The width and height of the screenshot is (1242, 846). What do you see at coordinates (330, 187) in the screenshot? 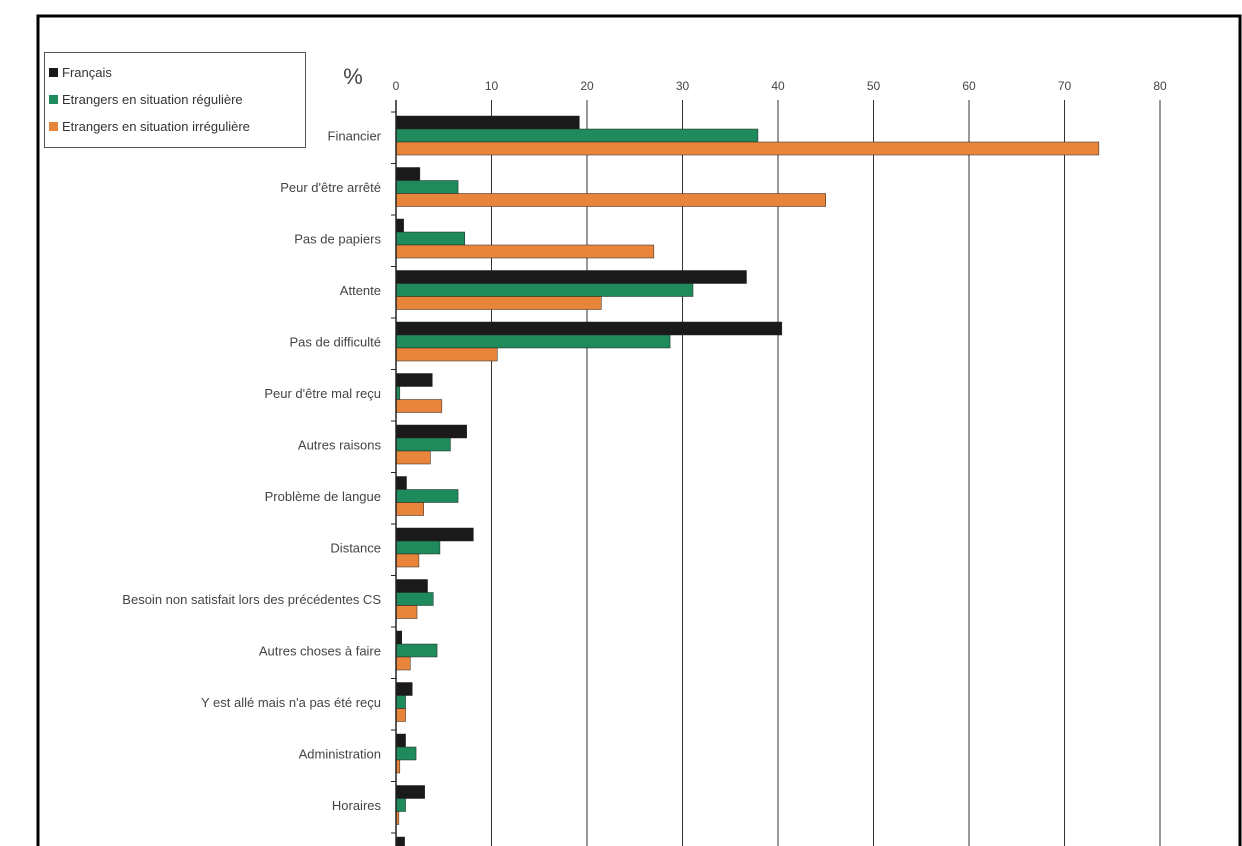
I see `category-label: Peur d'être arrêté` at bounding box center [330, 187].